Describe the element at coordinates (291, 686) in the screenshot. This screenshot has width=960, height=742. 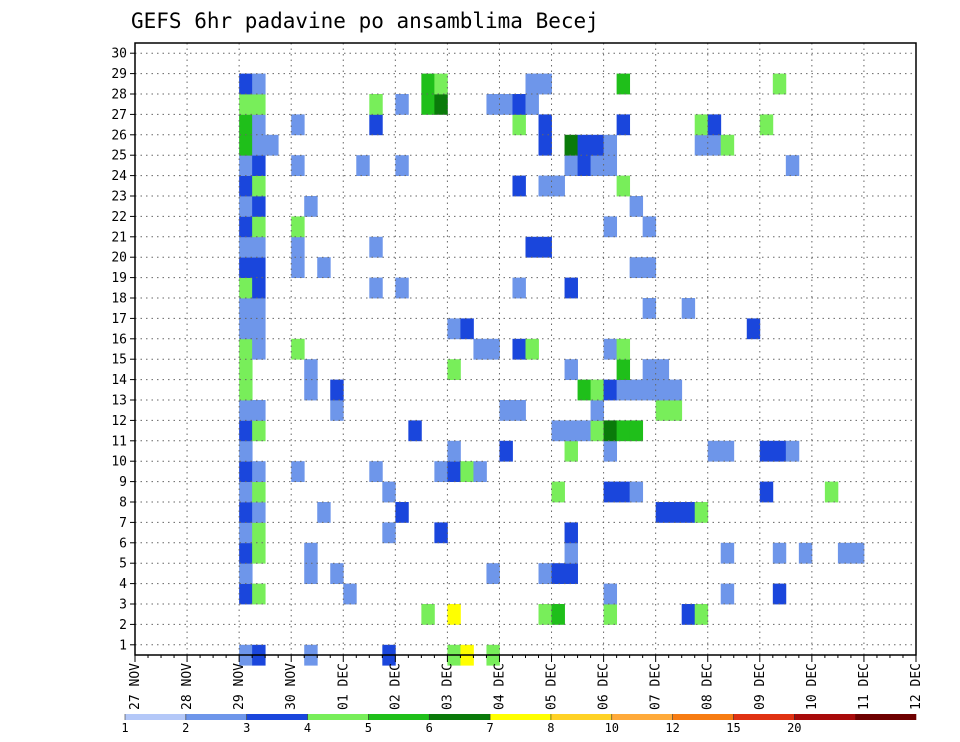
I see `x-tick-label: 30 NOV` at that location.